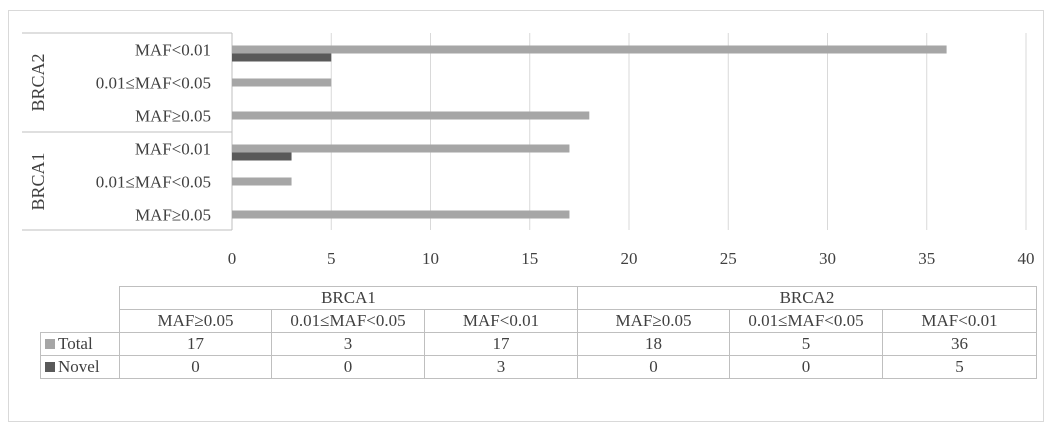 This screenshot has height=430, width=1059. Describe the element at coordinates (529, 258) in the screenshot. I see `x-tick-label: 15` at that location.